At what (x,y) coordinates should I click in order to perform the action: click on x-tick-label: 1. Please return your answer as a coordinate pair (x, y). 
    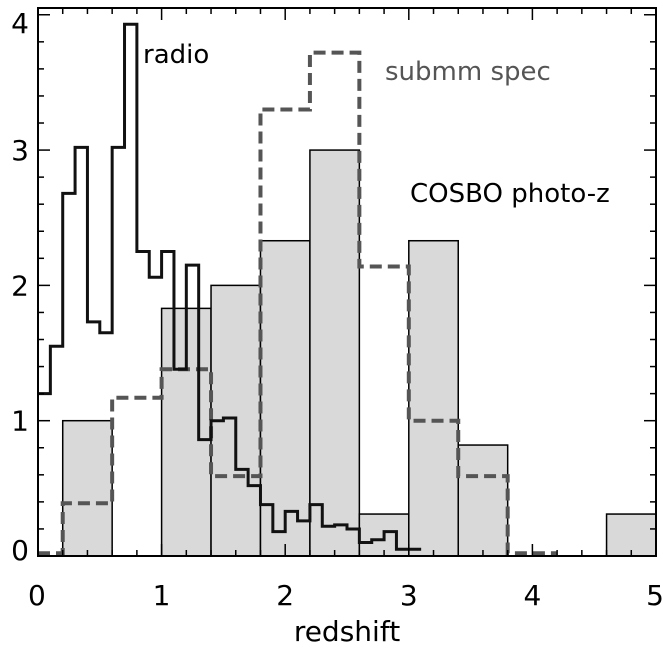
    Looking at the image, I should click on (162, 595).